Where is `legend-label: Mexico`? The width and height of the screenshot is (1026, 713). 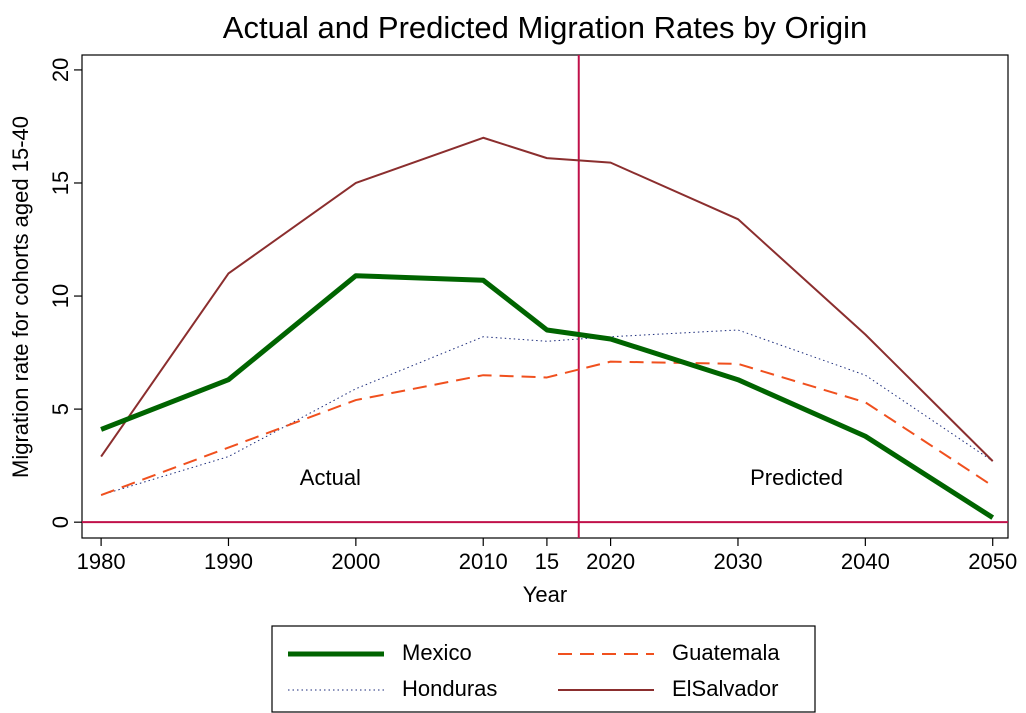 legend-label: Mexico is located at coordinates (437, 652).